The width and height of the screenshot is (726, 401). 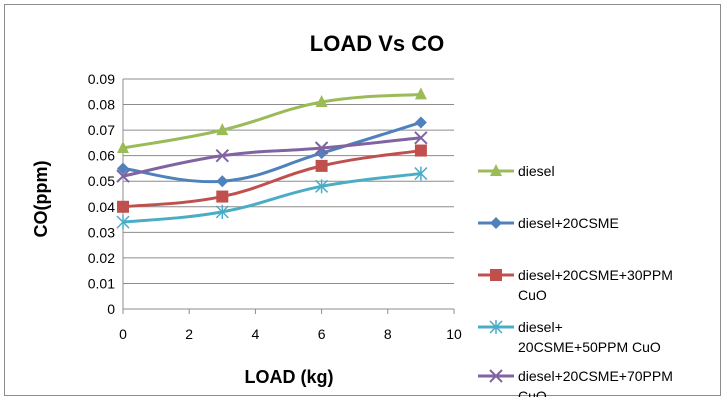 What do you see at coordinates (101, 283) in the screenshot?
I see `y-tick-label: 0.01` at bounding box center [101, 283].